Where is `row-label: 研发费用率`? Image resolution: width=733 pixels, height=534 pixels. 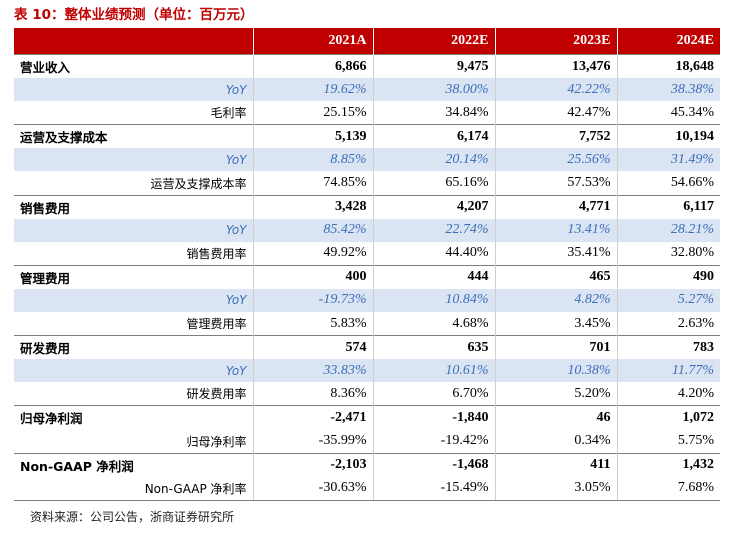
row-label: 研发费用率 is located at coordinates (216, 394).